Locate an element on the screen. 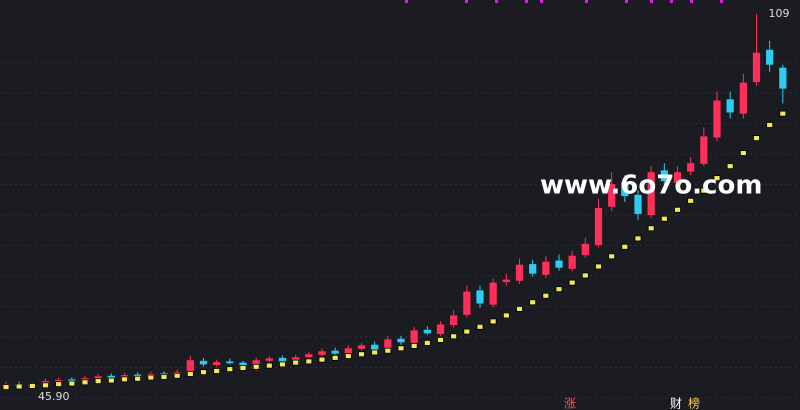 The height and width of the screenshot is (410, 800). high-label: 109 is located at coordinates (779, 13).